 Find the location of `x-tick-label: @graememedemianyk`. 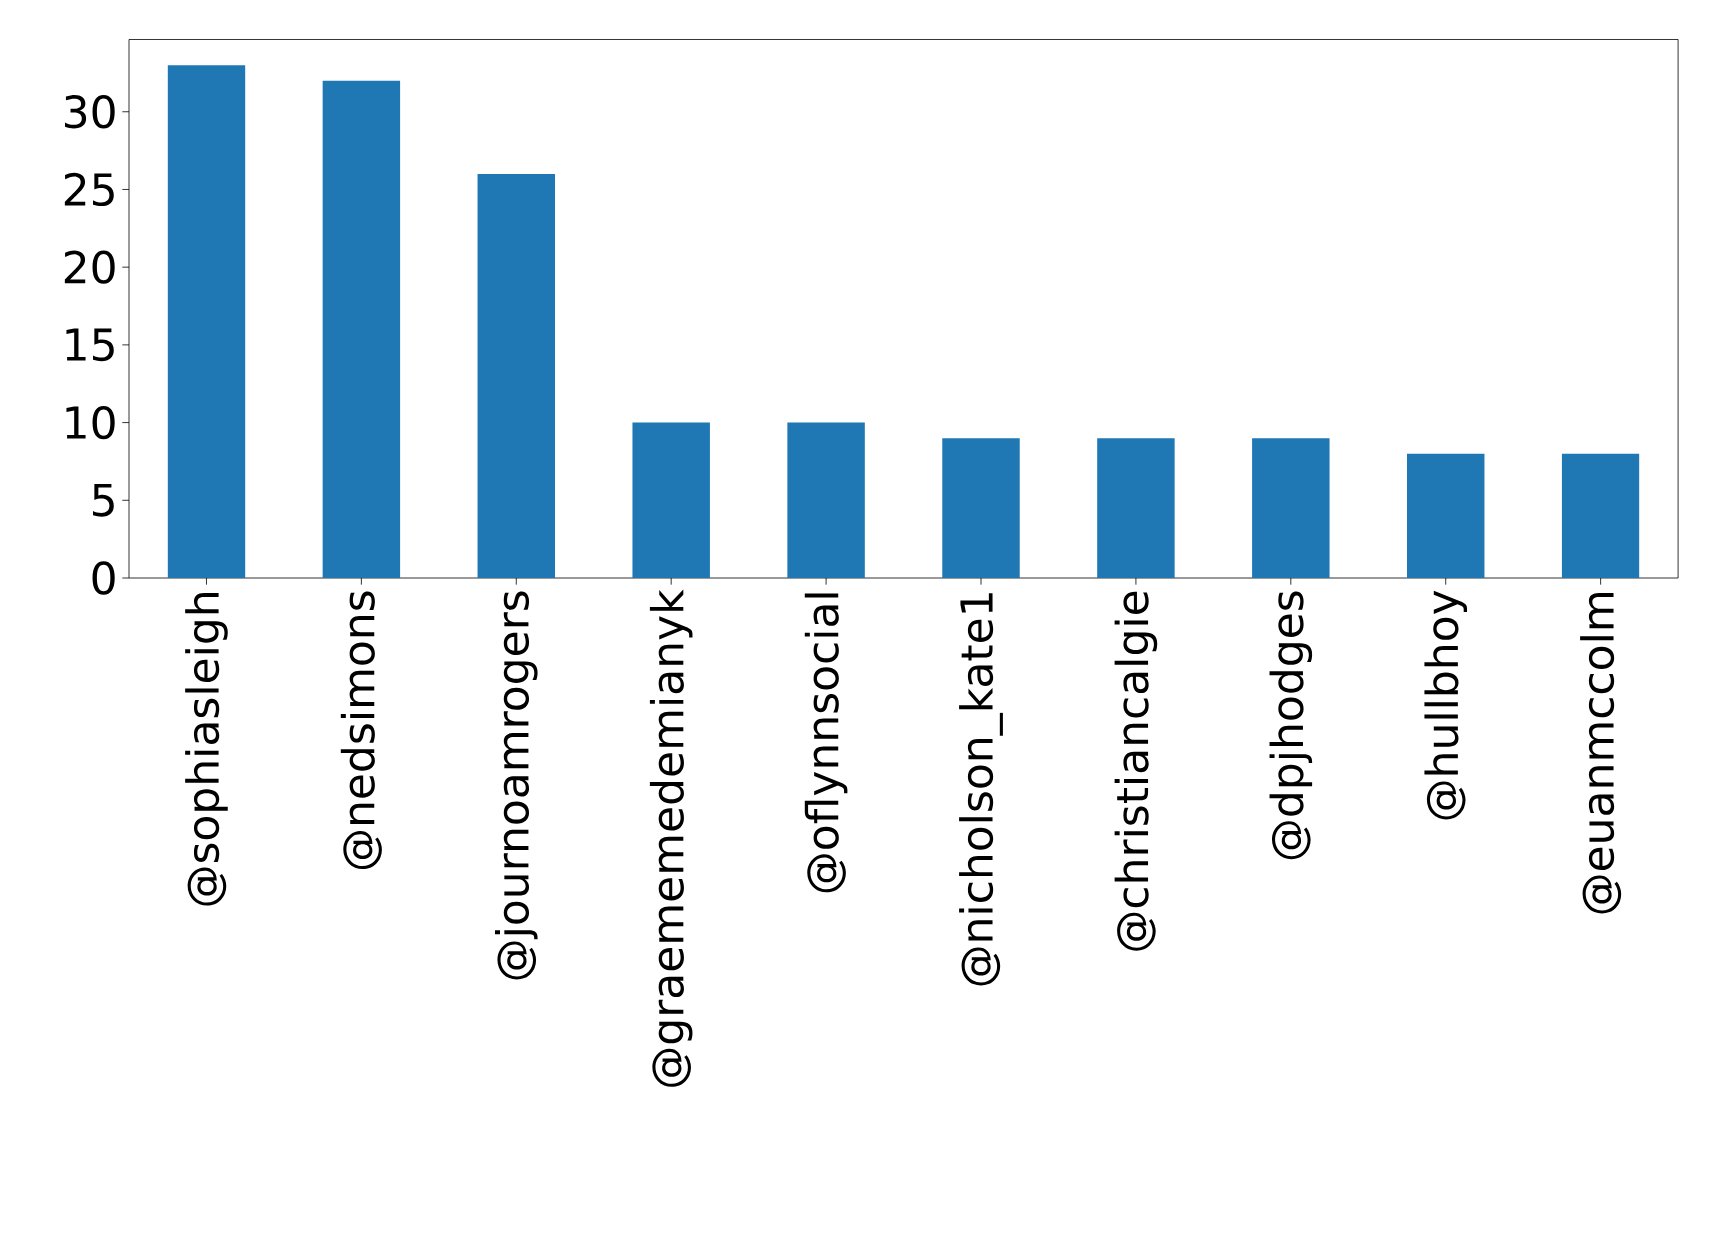

x-tick-label: @graememedemianyk is located at coordinates (671, 838).